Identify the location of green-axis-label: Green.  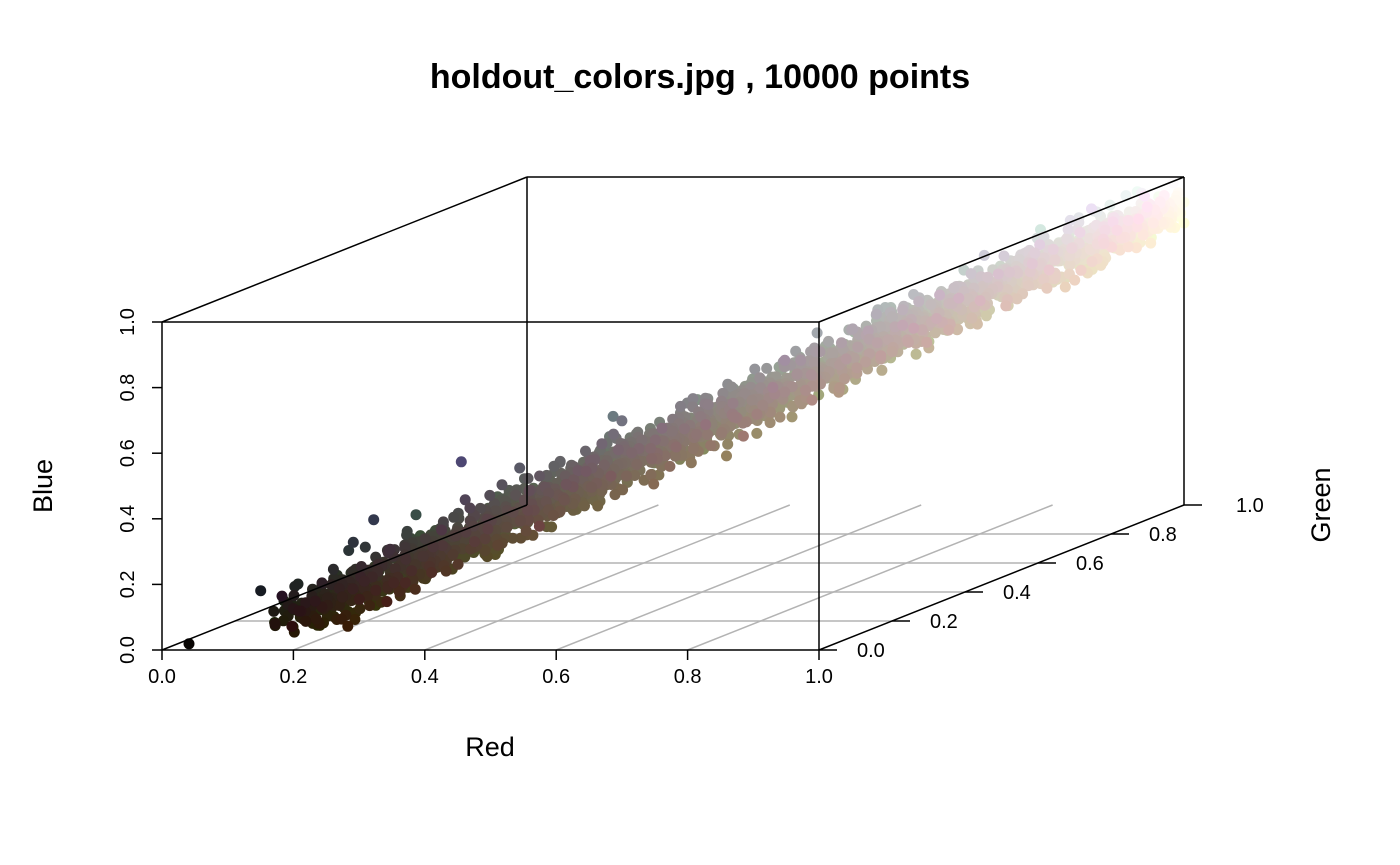
(1321, 504).